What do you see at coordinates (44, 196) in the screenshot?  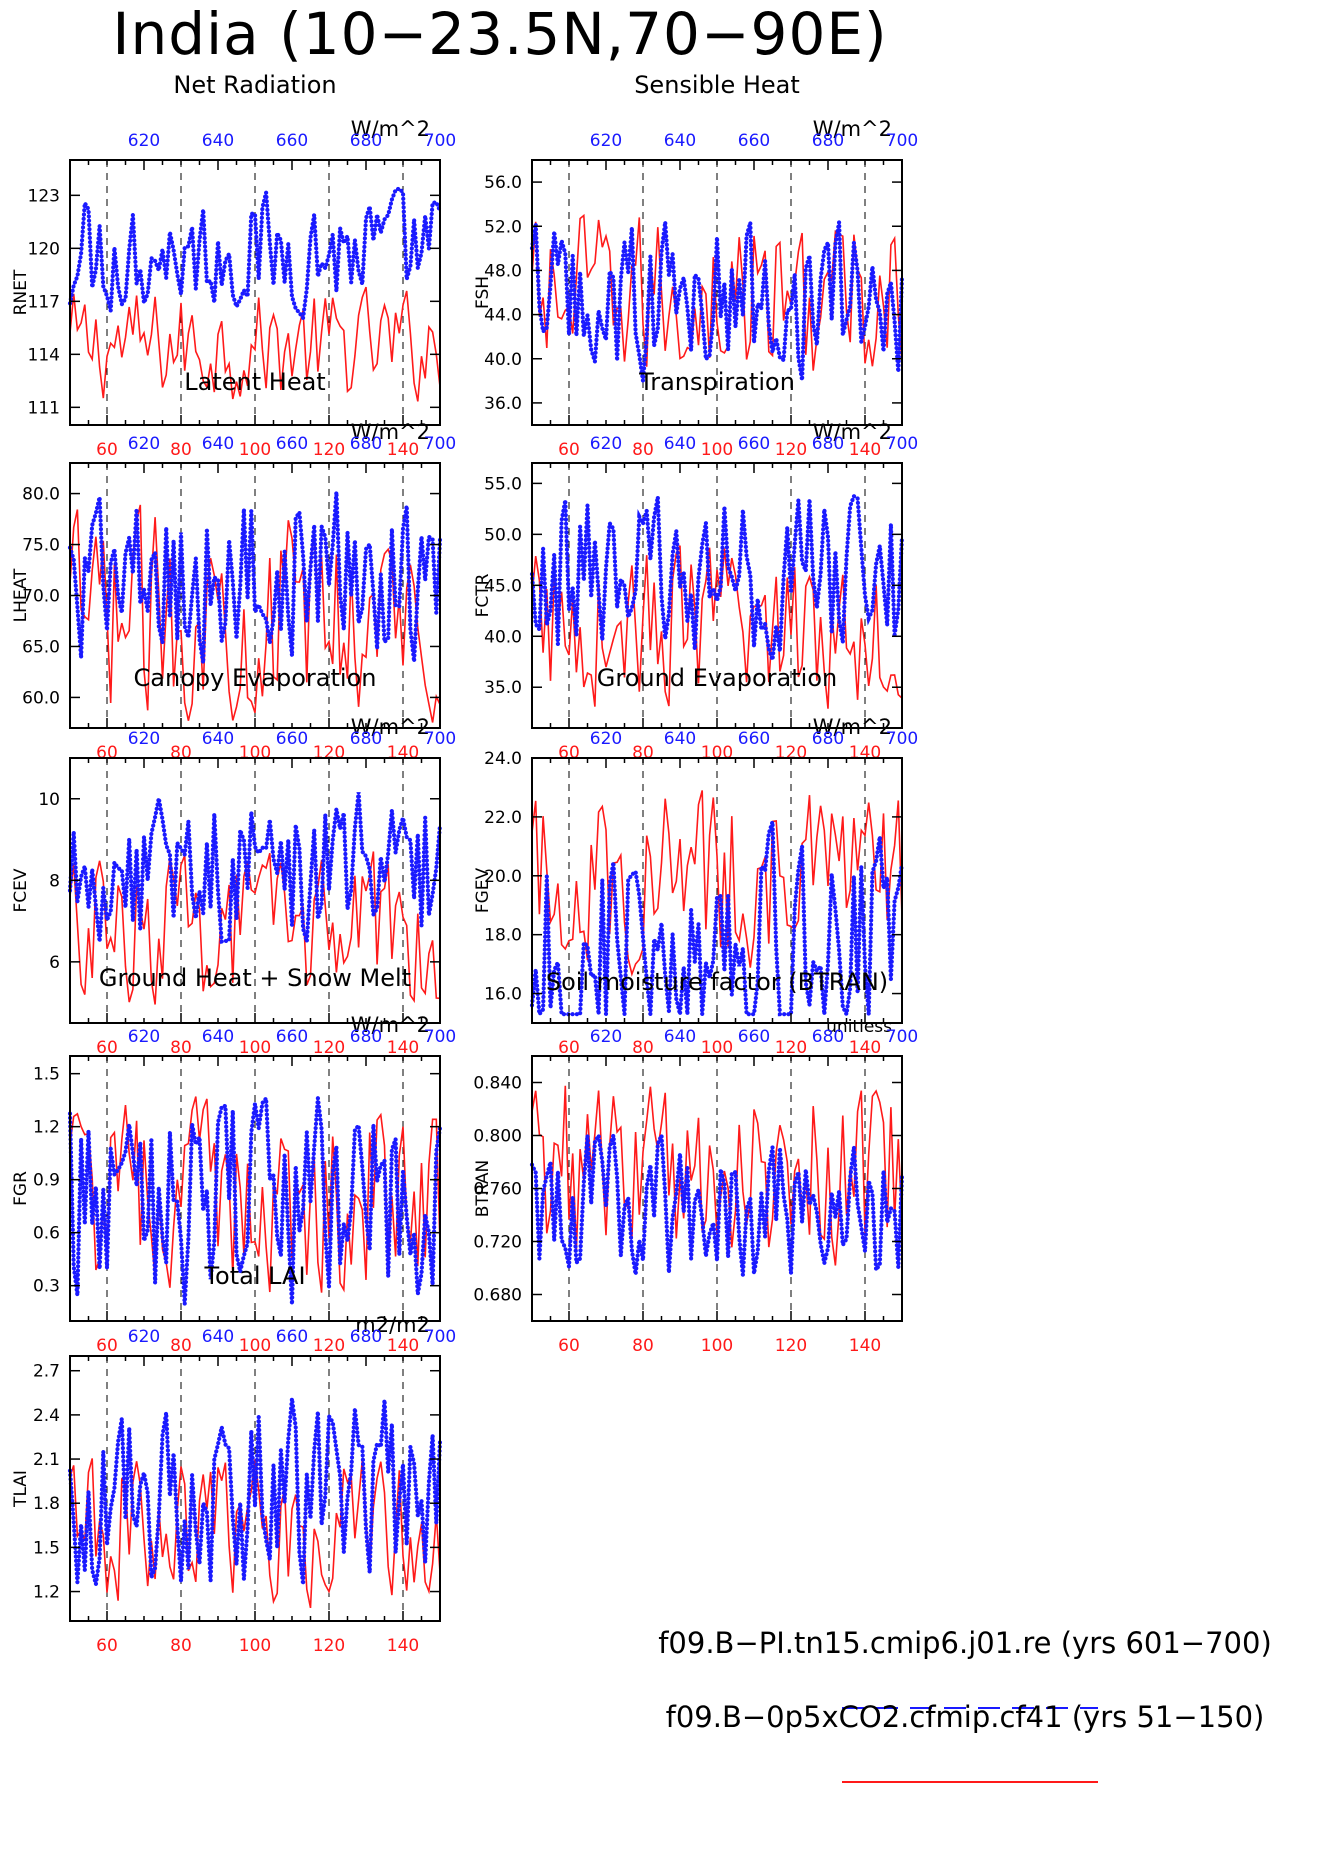 I see `y-tick-label: 123` at bounding box center [44, 196].